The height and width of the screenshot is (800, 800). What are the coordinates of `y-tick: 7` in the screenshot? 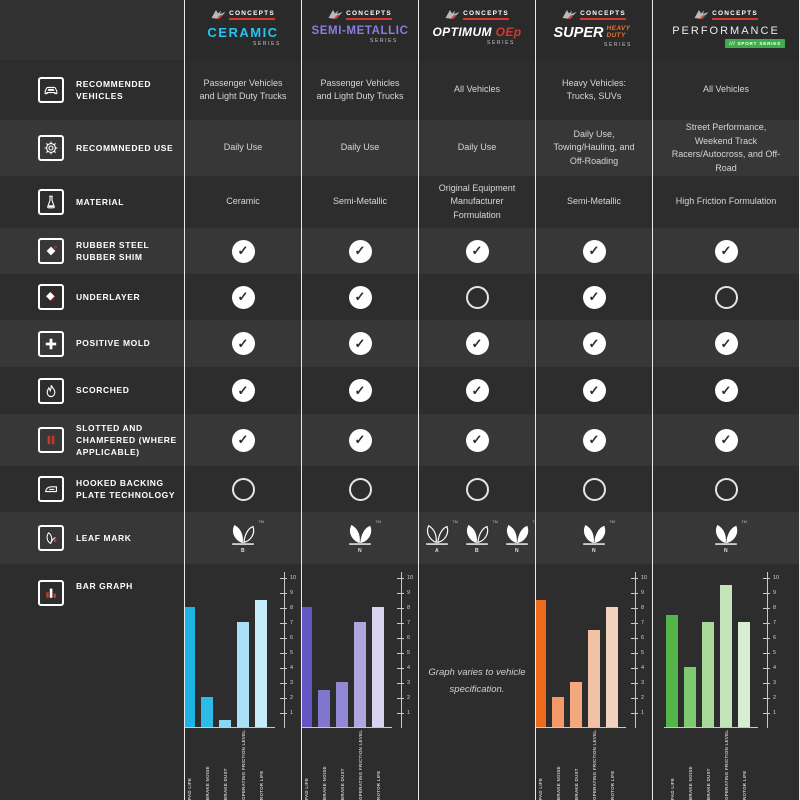 It's located at (769, 623).